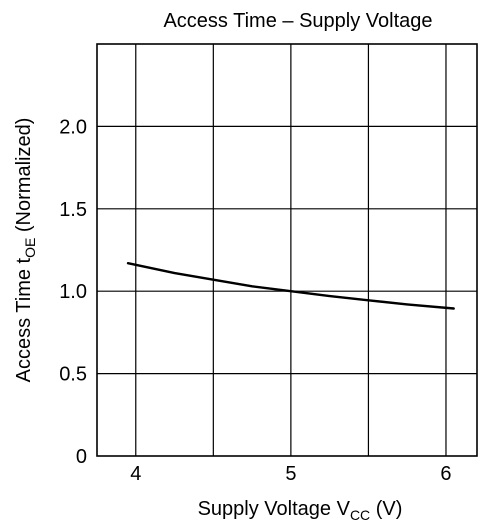  What do you see at coordinates (81, 457) in the screenshot?
I see `y-tick-label: 0` at bounding box center [81, 457].